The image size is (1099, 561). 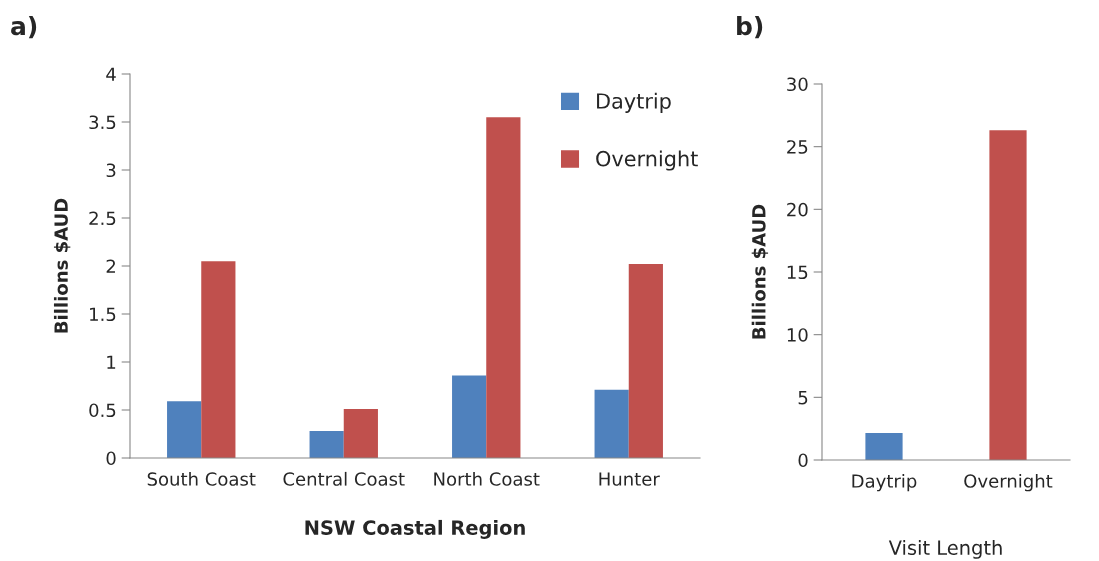 What do you see at coordinates (634, 102) in the screenshot?
I see `legend-label: Daytrip` at bounding box center [634, 102].